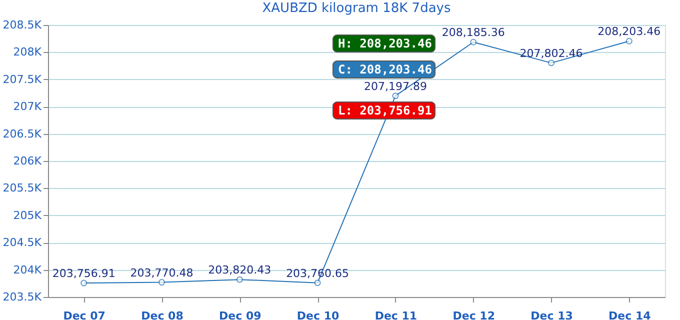 This screenshot has width=680, height=320. I want to click on y-tick-label: 207K, so click(27, 107).